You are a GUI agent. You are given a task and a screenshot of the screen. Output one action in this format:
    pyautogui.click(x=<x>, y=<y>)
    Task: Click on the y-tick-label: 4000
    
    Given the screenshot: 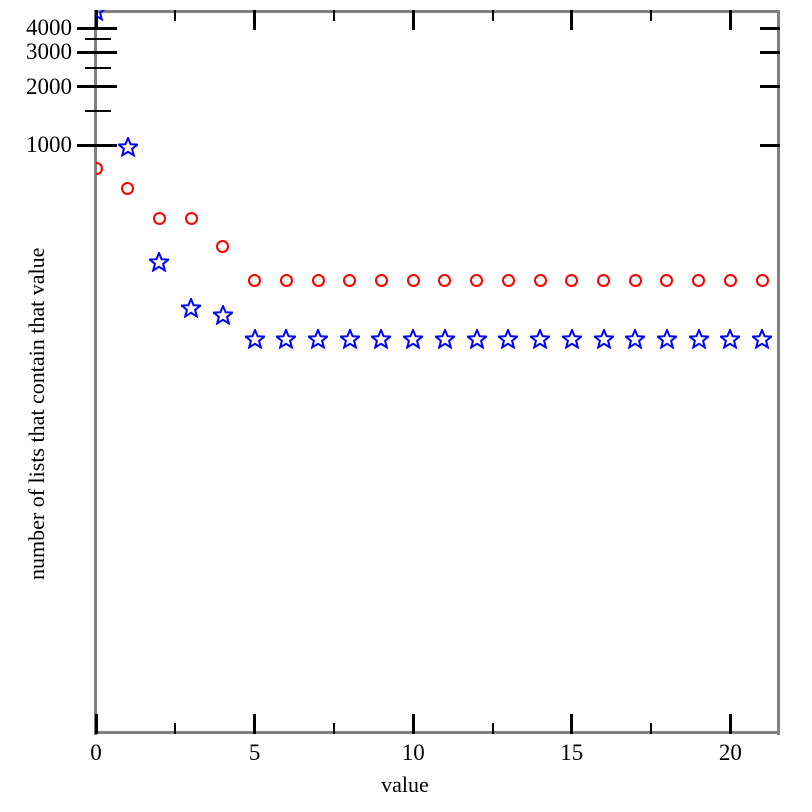 What is the action you would take?
    pyautogui.click(x=49, y=28)
    